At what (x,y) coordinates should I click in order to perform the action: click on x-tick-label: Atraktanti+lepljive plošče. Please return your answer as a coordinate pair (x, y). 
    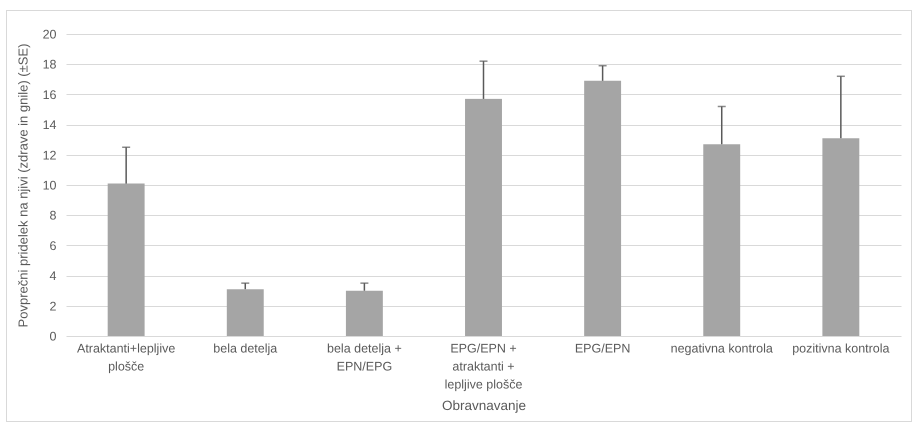
    Looking at the image, I should click on (126, 358).